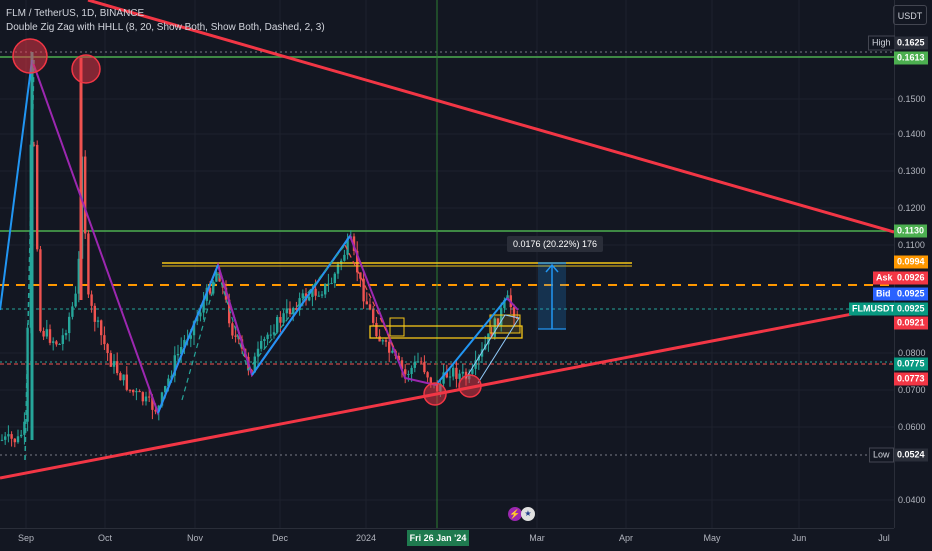 This screenshot has height=551, width=932. I want to click on y-tick: 0.1100, so click(911, 245).